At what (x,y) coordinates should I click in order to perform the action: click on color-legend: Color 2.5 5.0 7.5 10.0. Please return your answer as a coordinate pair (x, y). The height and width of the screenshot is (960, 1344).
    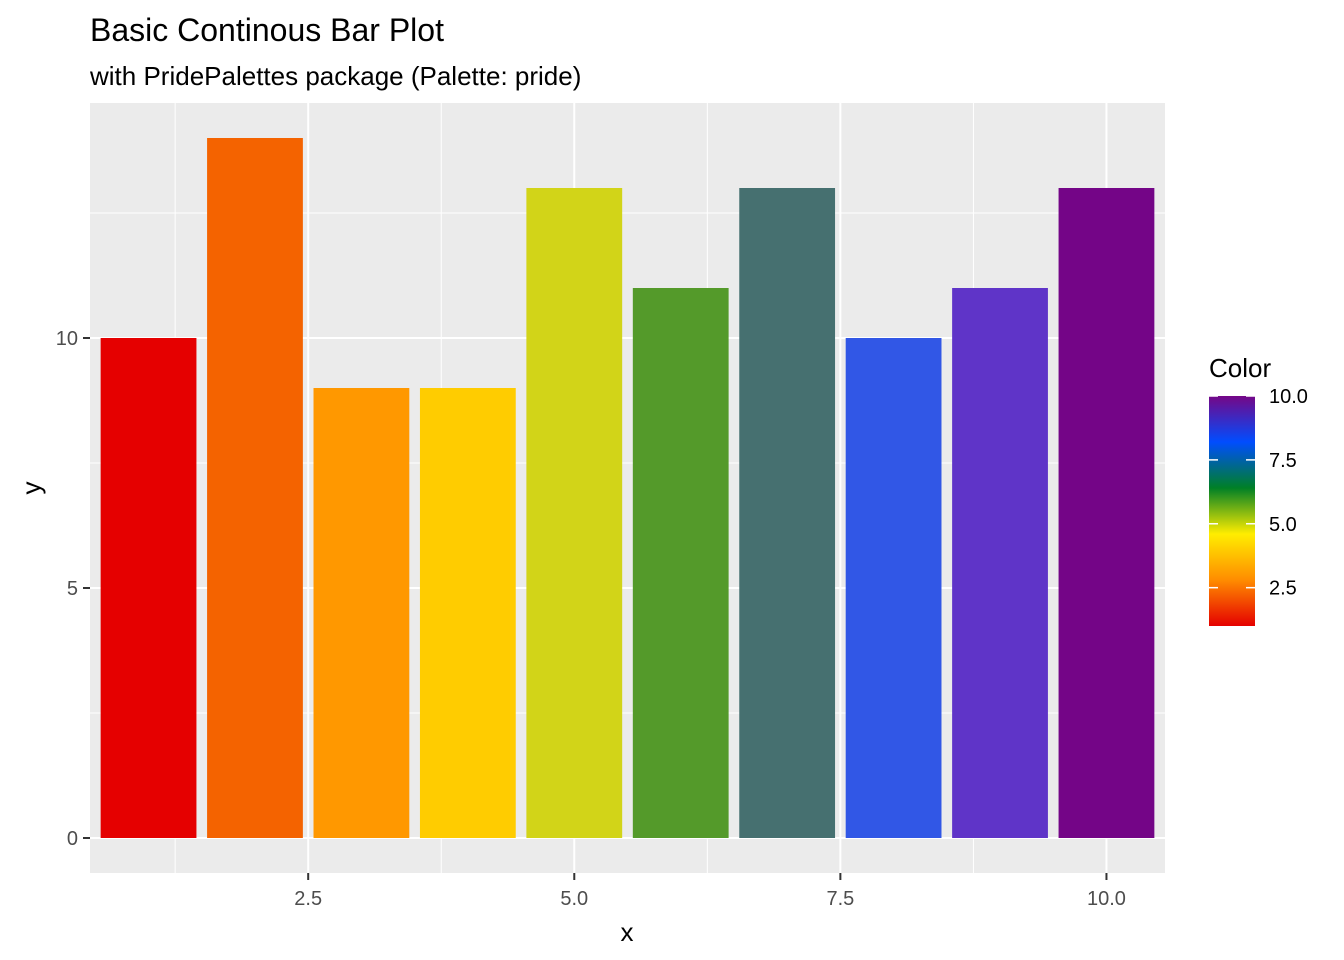
    Looking at the image, I should click on (1258, 489).